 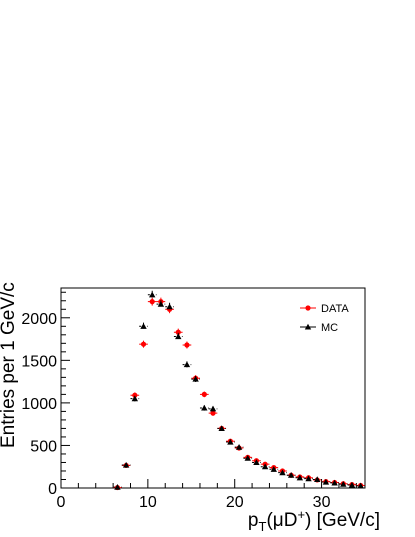 I want to click on x-axis-title: pT(μD+) [GeV/c], so click(x=314, y=520).